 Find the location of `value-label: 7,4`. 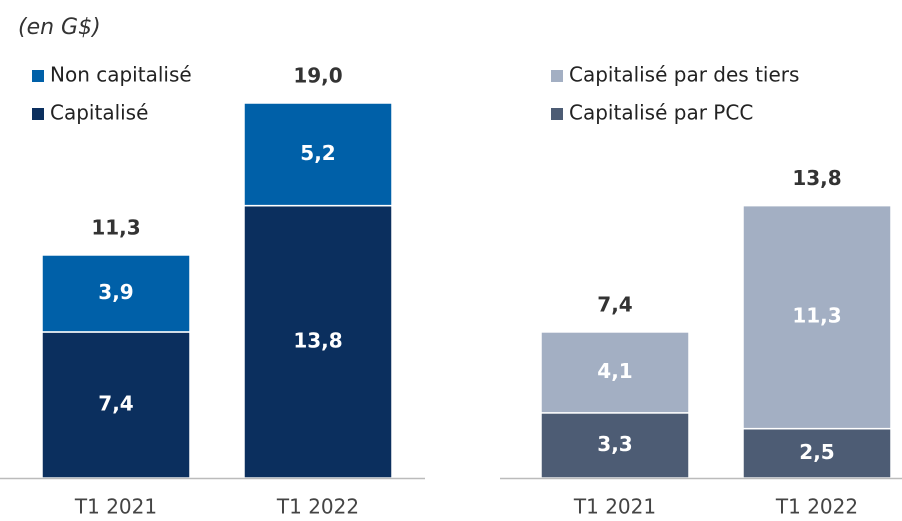

value-label: 7,4 is located at coordinates (115, 403).